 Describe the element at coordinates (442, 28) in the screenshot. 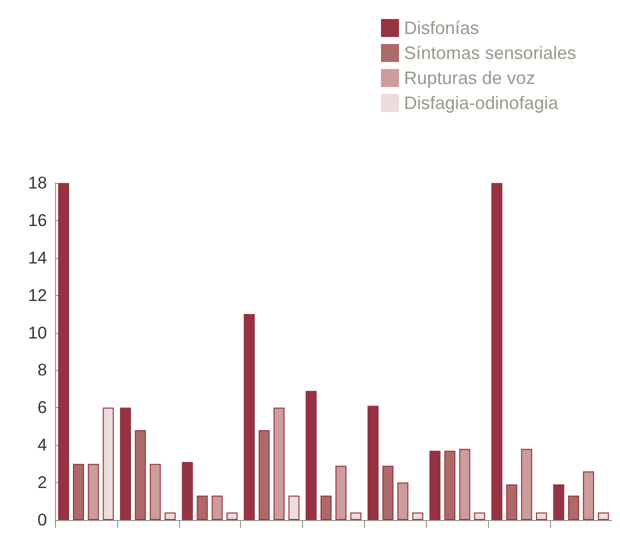

I see `legend-label: Disfonías` at that location.